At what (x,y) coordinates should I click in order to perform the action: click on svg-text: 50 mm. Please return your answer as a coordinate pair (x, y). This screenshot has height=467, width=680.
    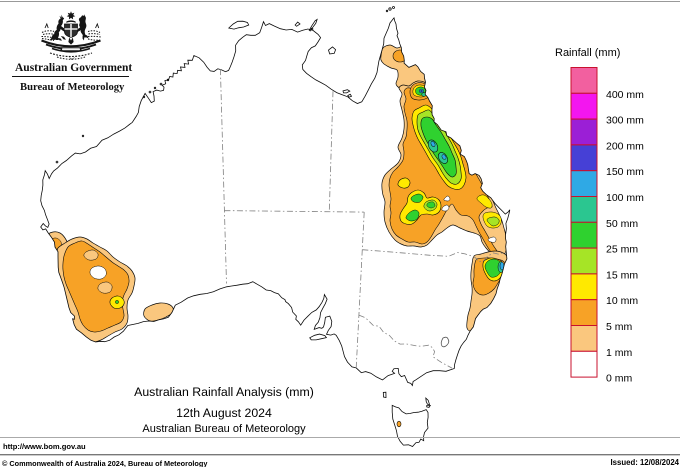
    Looking at the image, I should click on (622, 224).